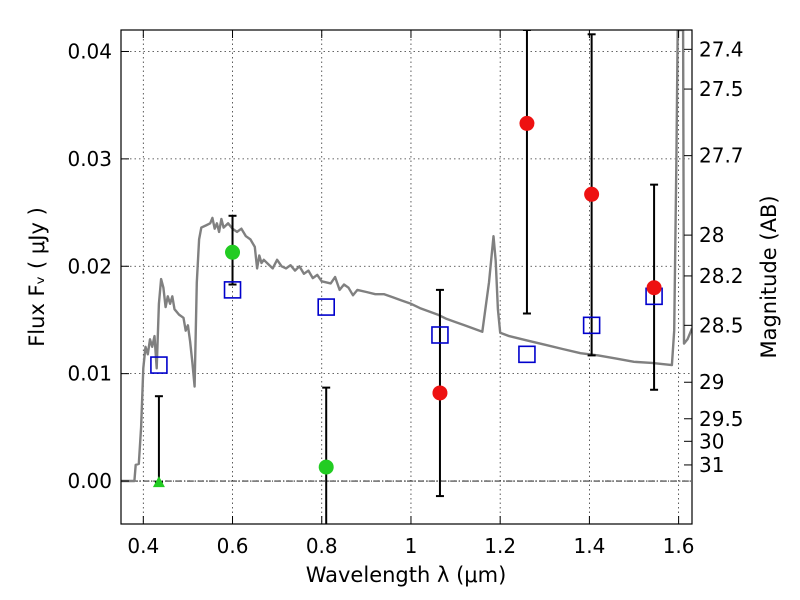  What do you see at coordinates (711, 382) in the screenshot?
I see `right-tick-label: 29` at bounding box center [711, 382].